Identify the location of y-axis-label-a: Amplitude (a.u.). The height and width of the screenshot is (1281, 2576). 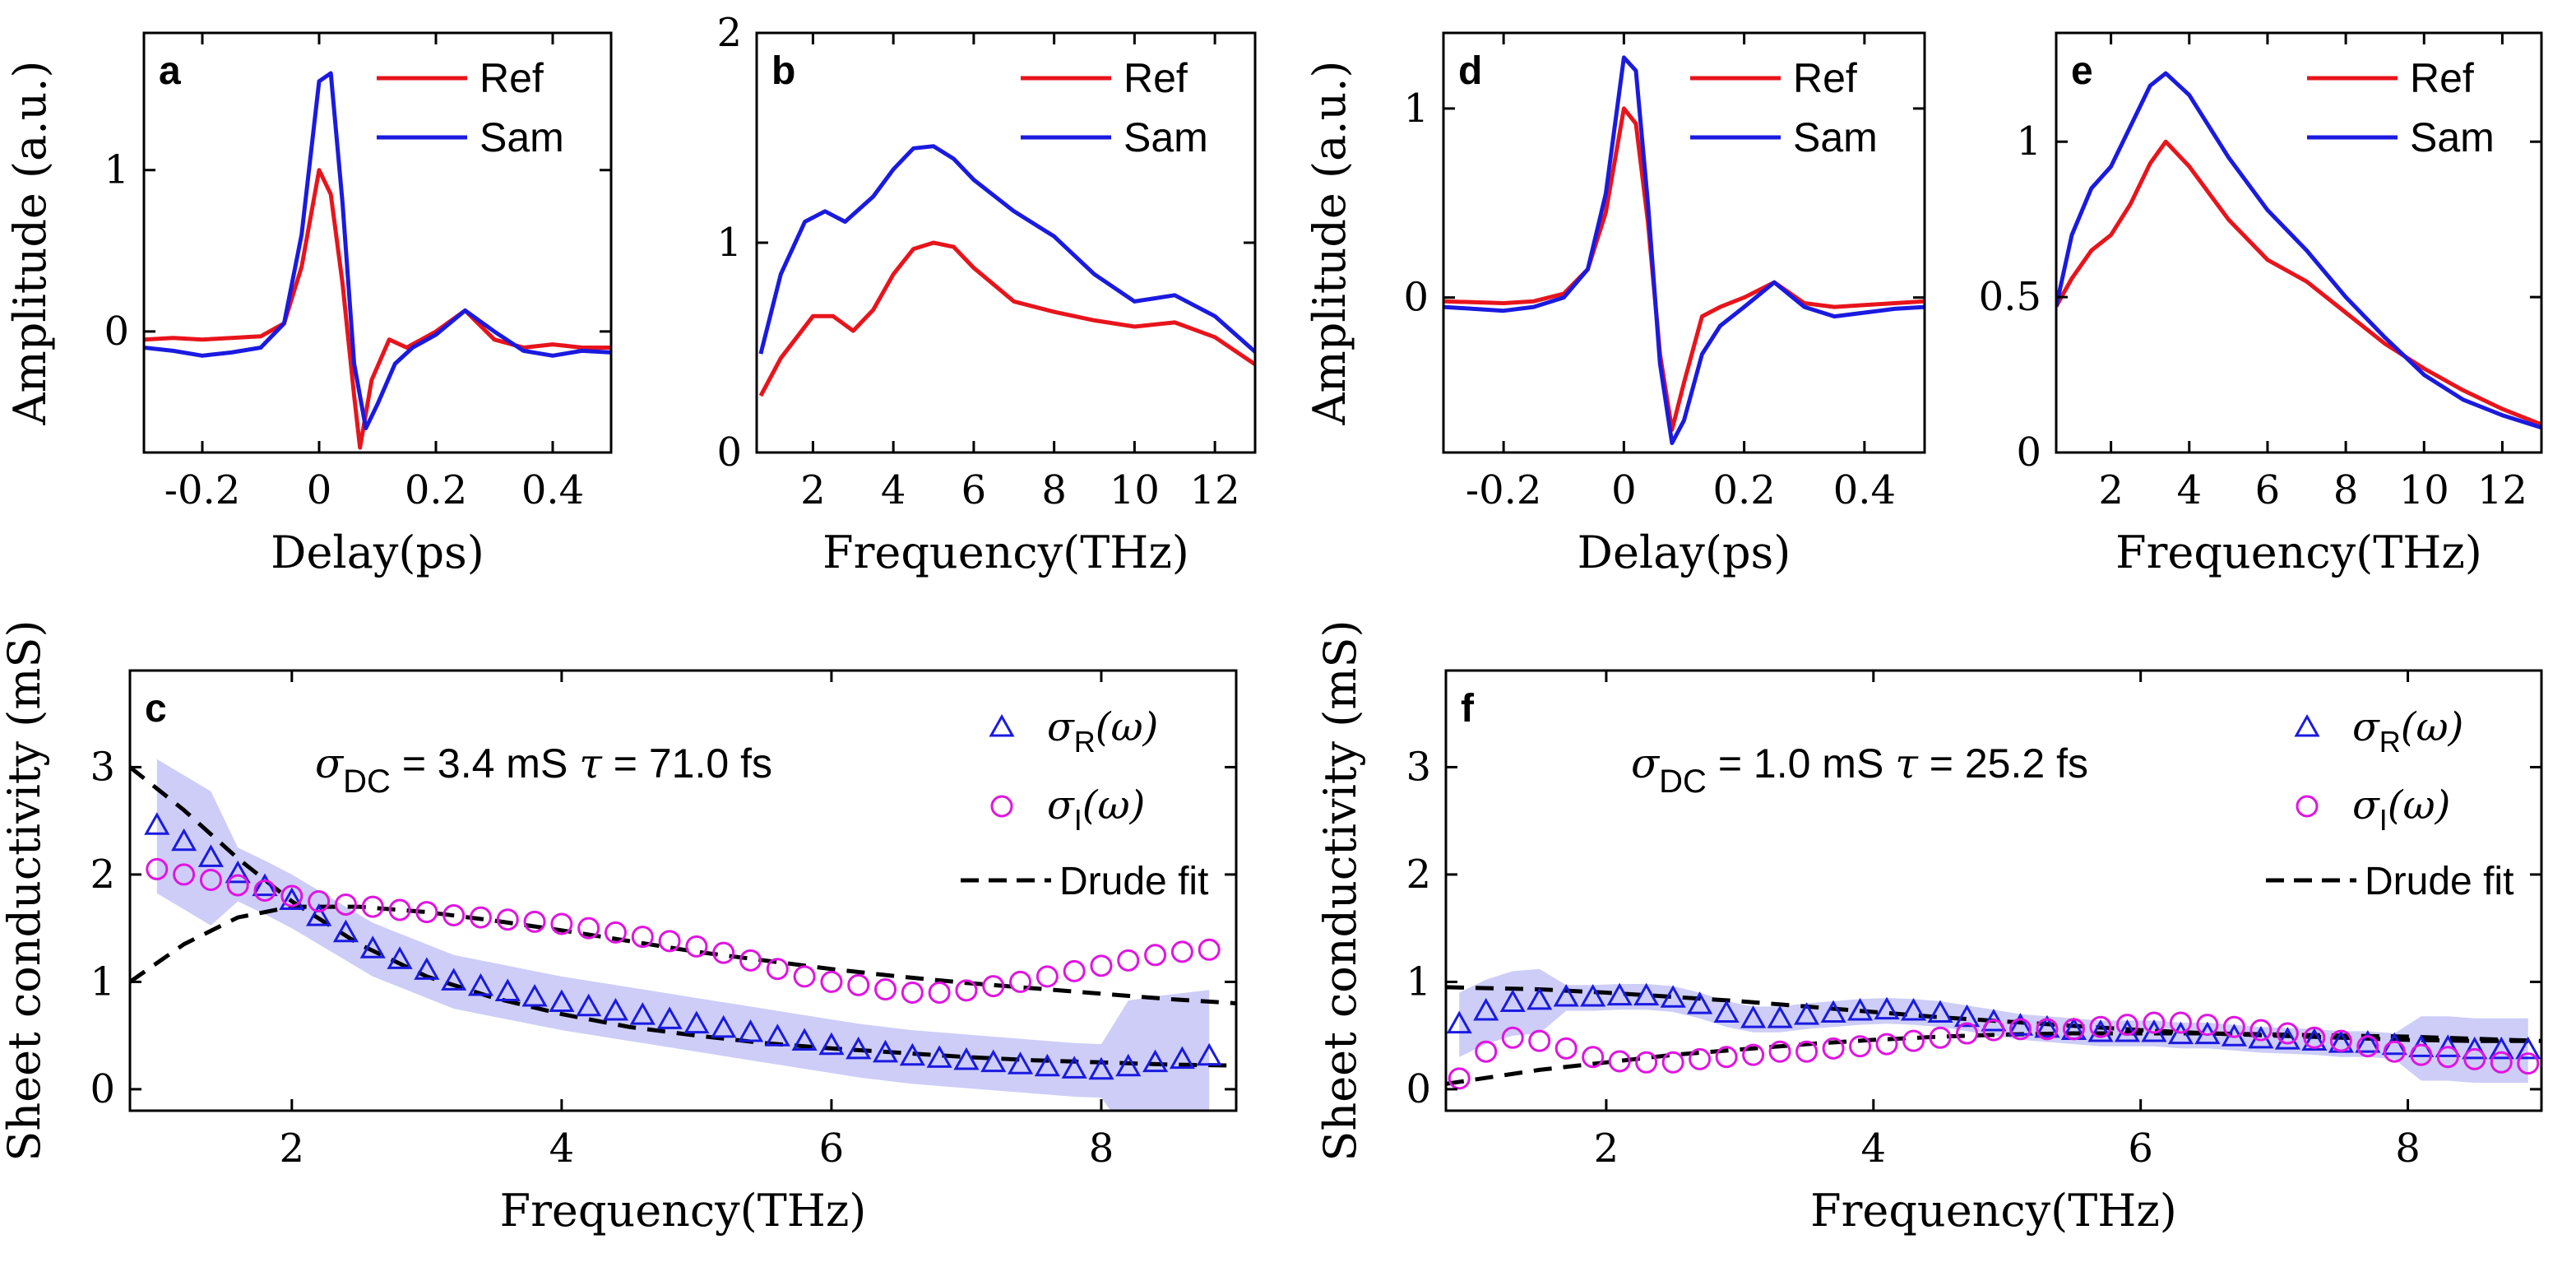
(30, 244).